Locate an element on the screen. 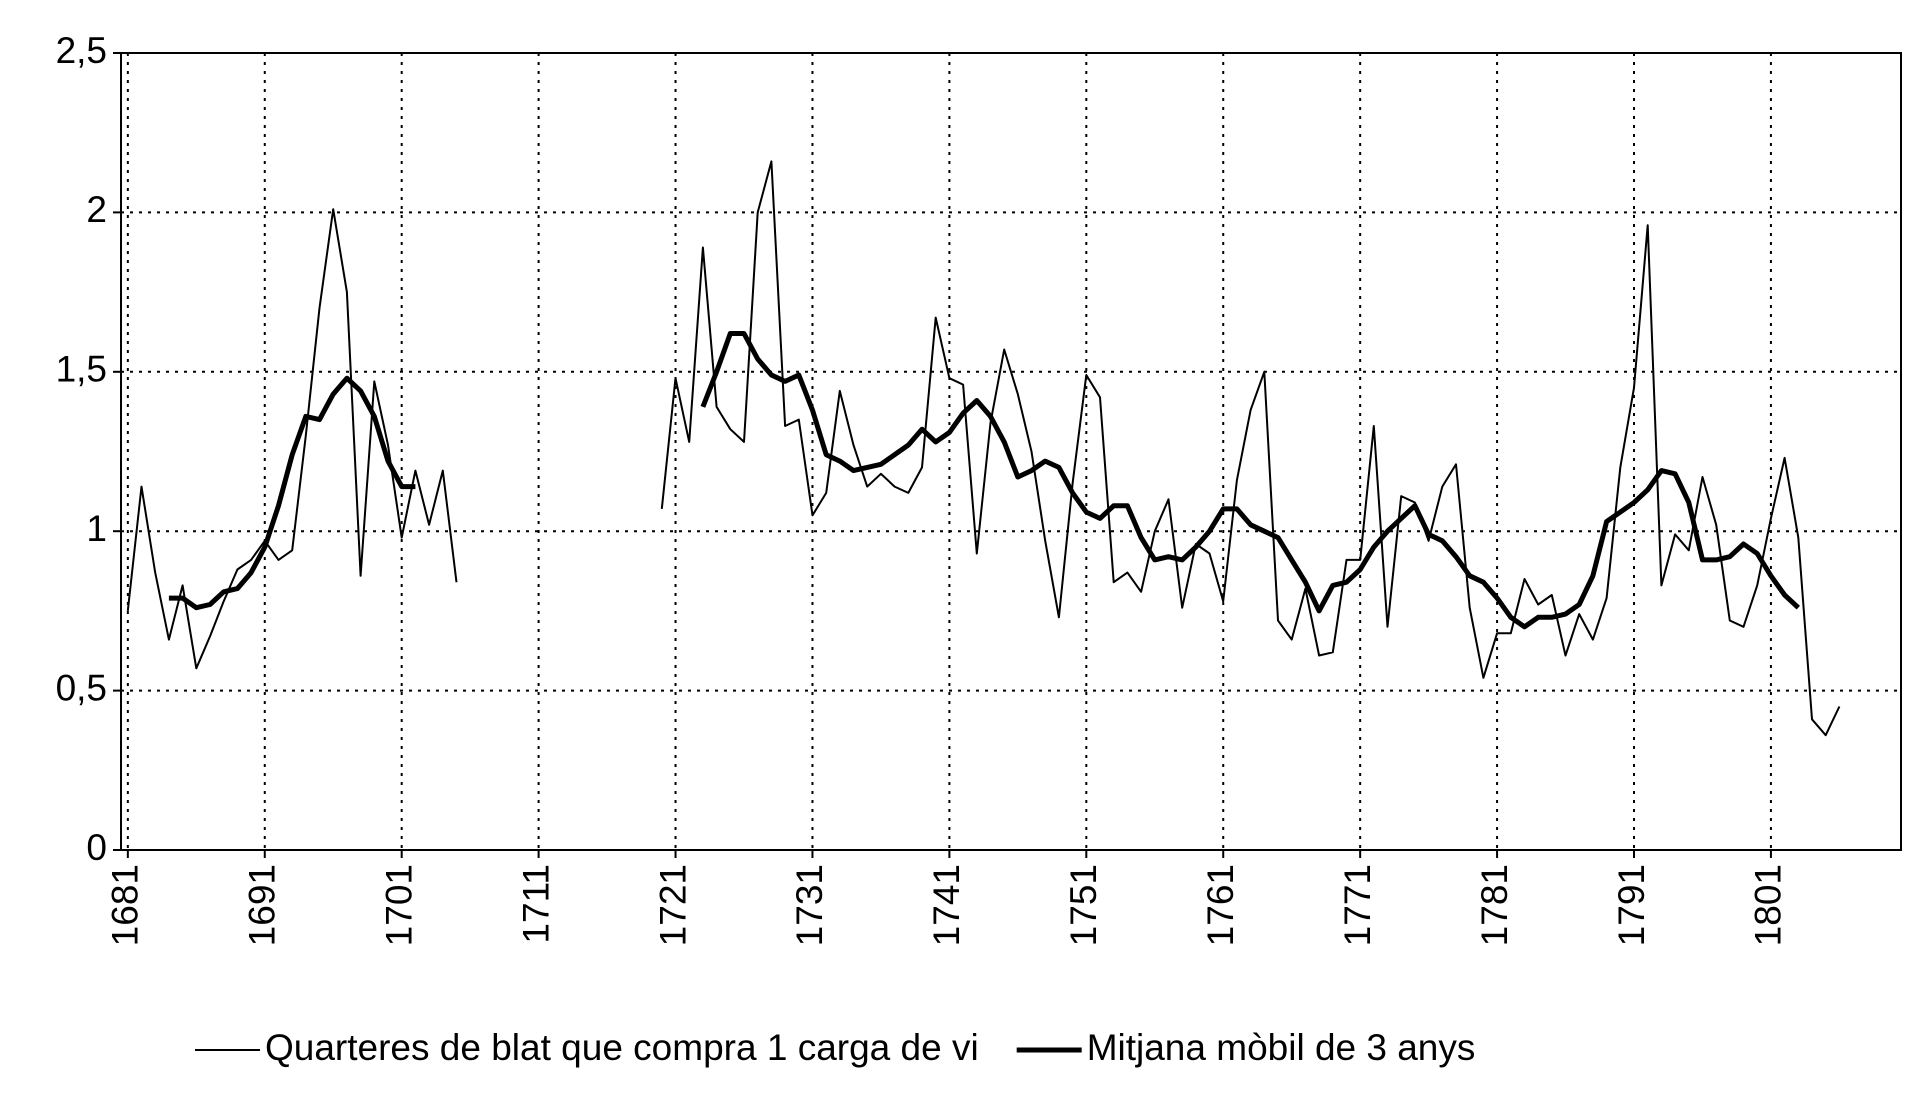 The width and height of the screenshot is (1919, 1093). y-tick-label: 1 is located at coordinates (96, 528).